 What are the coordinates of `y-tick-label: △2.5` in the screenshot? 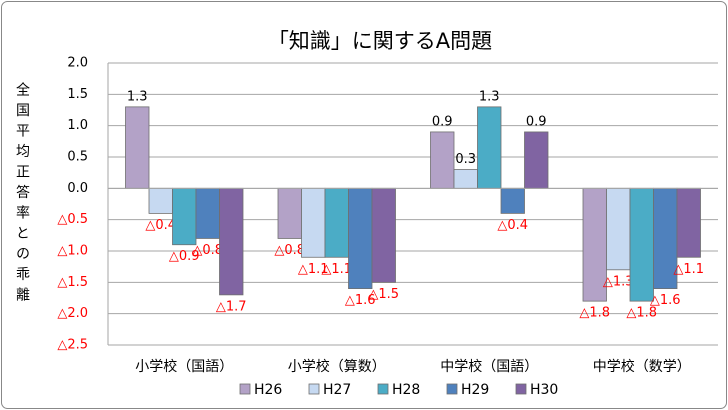 It's located at (72, 345).